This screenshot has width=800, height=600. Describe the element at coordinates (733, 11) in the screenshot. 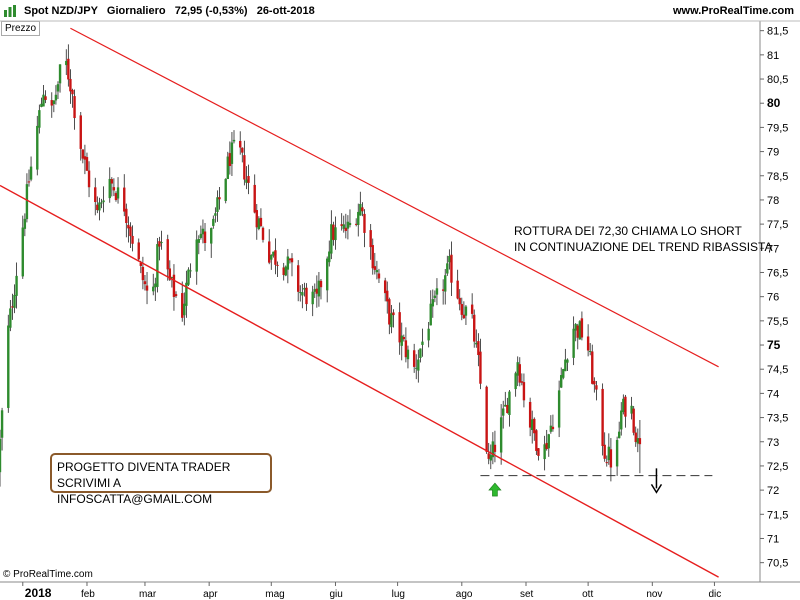

I see `site-link: www.ProRealTime.com` at that location.